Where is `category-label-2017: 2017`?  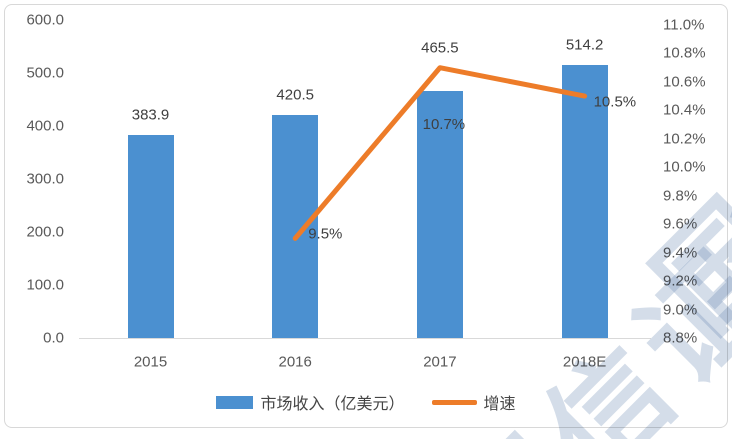 category-label-2017: 2017 is located at coordinates (440, 362).